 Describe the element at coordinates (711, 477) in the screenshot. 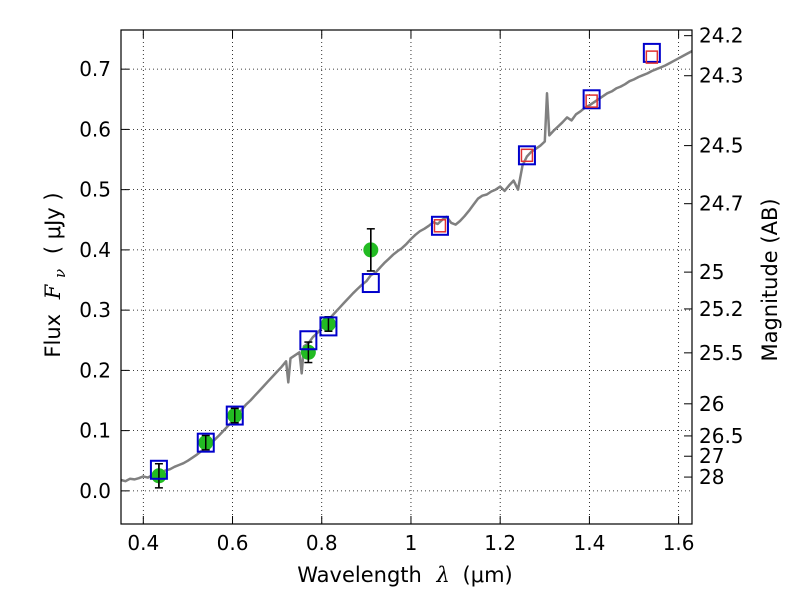

I see `y2-tick-label: 28` at that location.